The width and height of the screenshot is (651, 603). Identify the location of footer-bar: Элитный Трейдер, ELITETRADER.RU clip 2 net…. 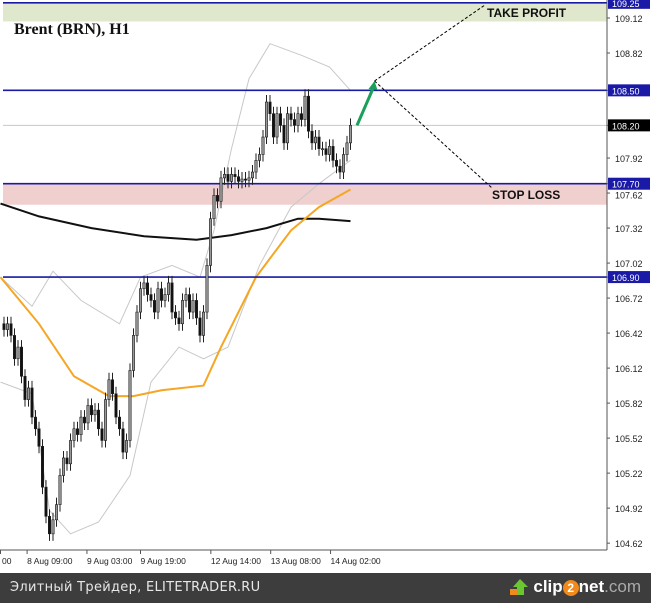
(325, 588).